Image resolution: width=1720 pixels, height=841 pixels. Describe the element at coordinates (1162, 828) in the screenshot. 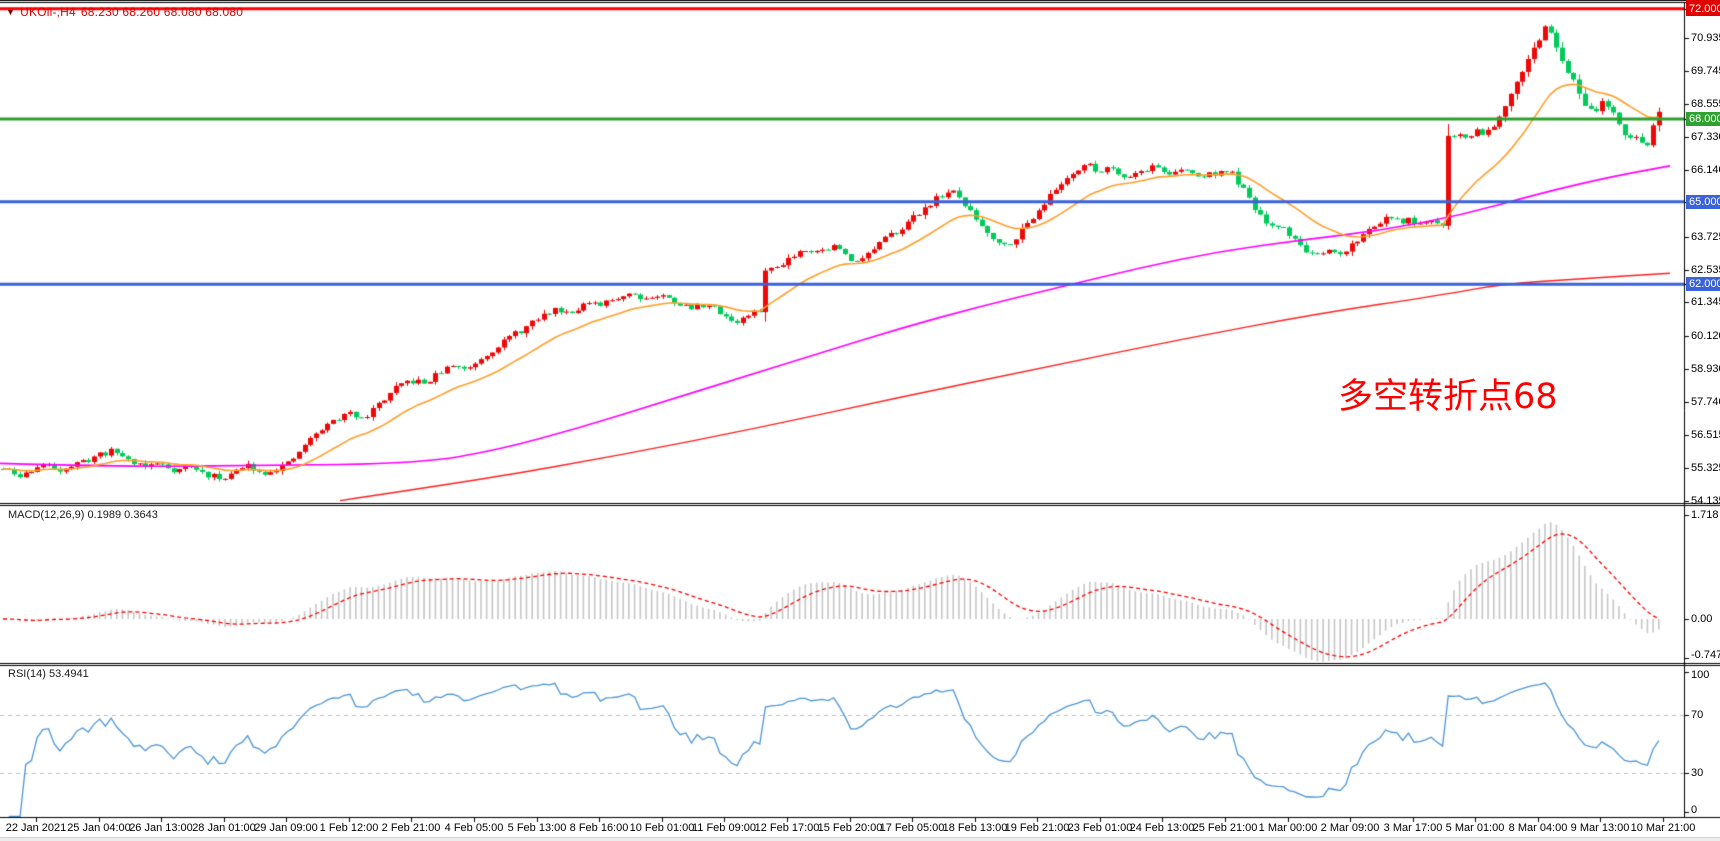

I see `time-axis-label: 24 Feb 13:00` at that location.